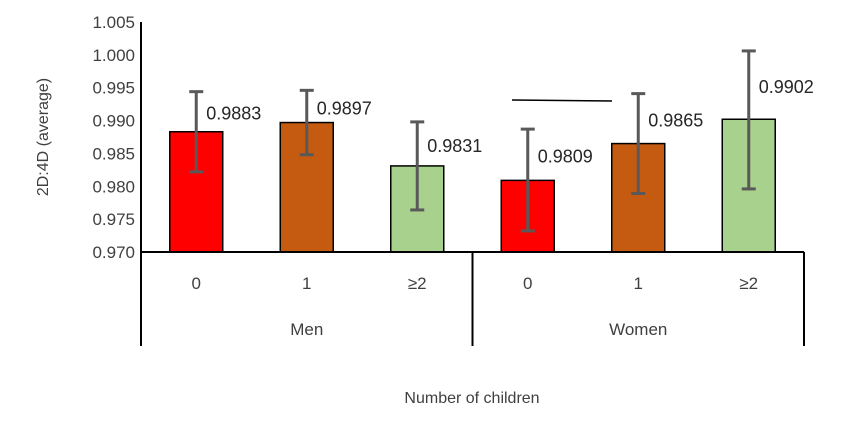 The image size is (855, 440). What do you see at coordinates (675, 121) in the screenshot?
I see `data-label: 0.9865` at bounding box center [675, 121].